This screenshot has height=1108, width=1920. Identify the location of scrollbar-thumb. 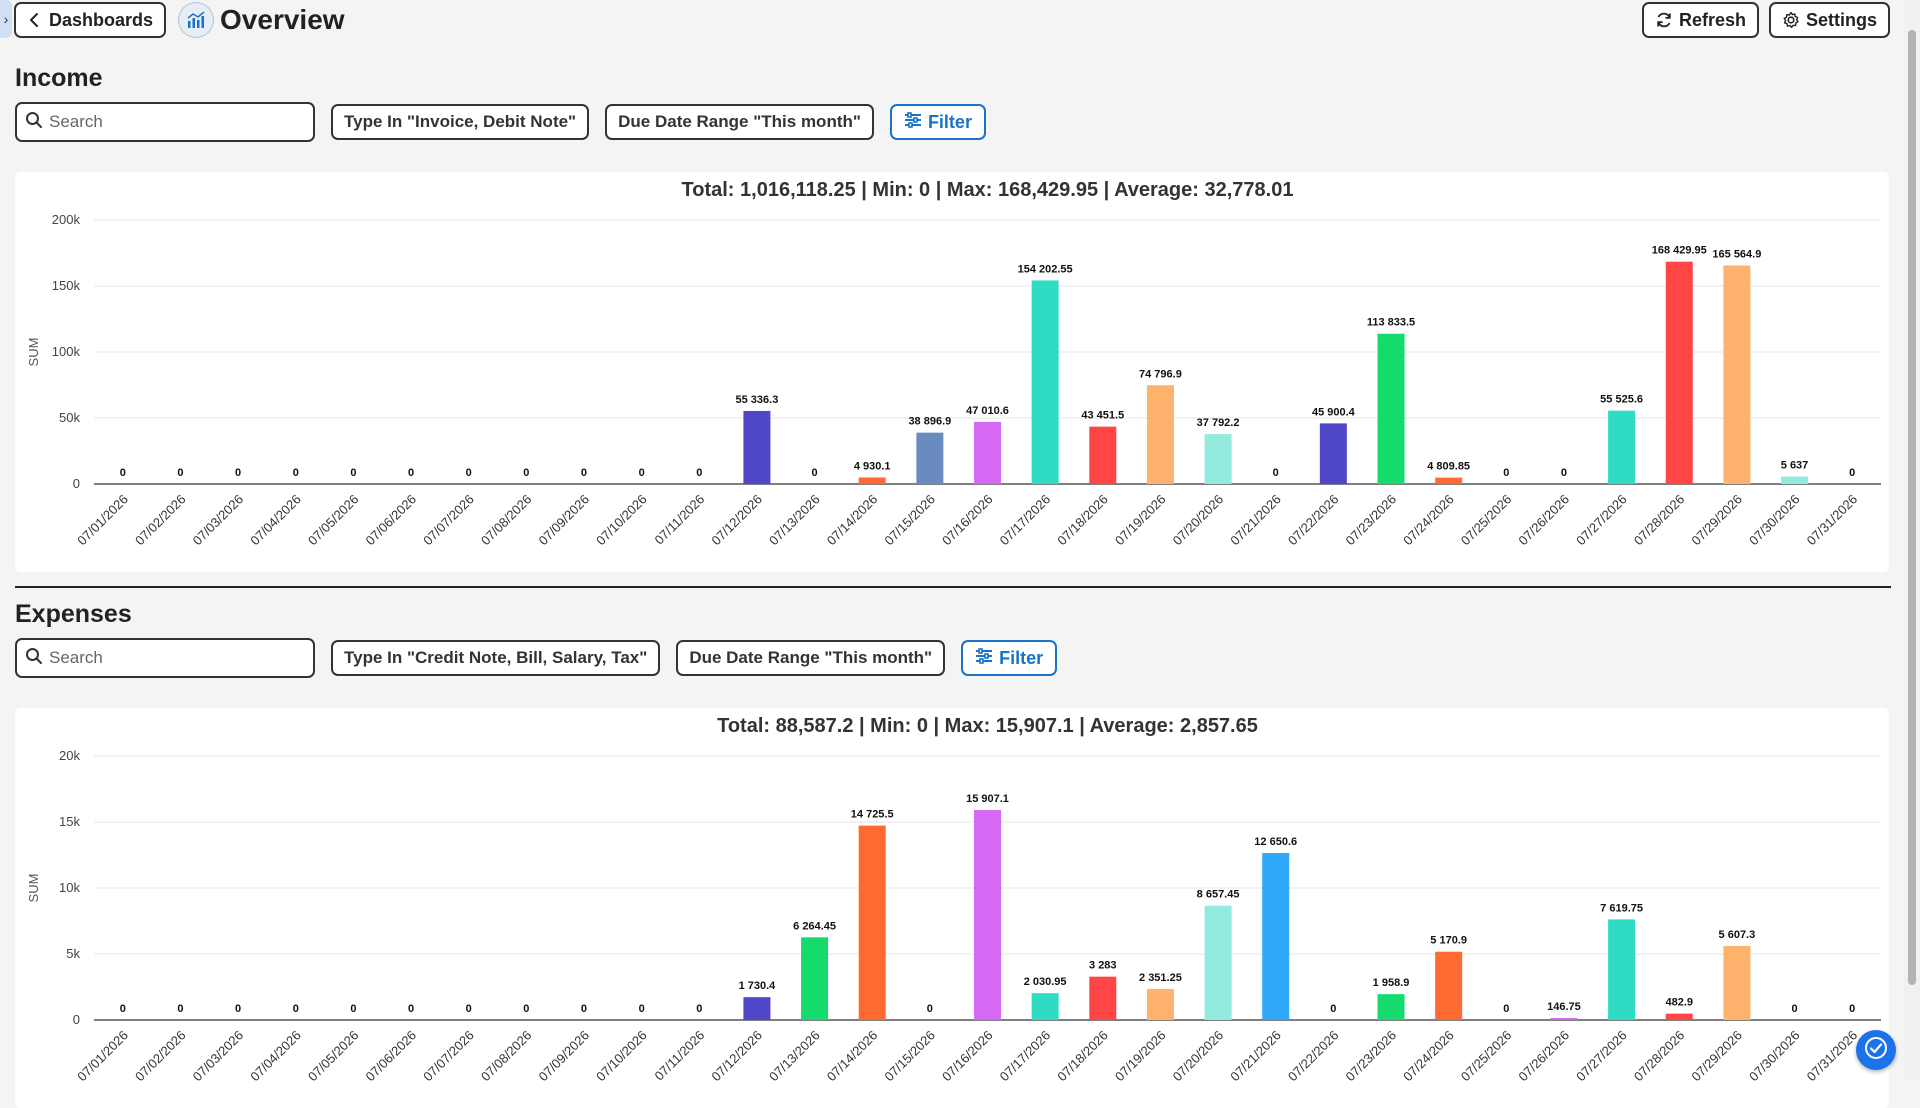
(1912, 507).